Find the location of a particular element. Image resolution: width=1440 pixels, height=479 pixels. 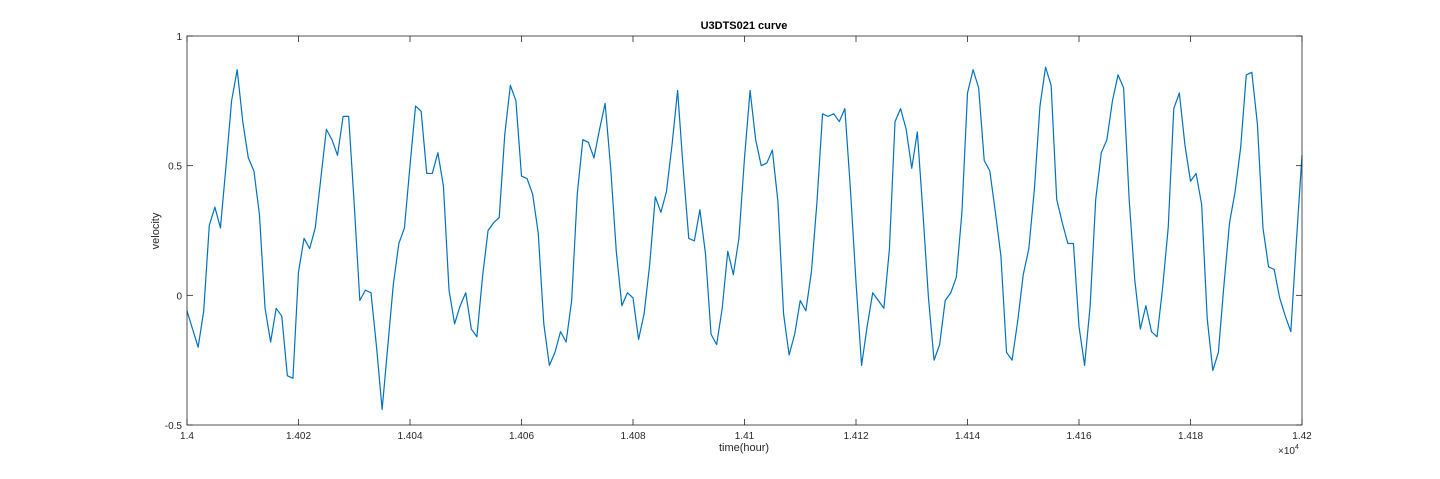

chart-title: U3DTS021 curve is located at coordinates (744, 26).